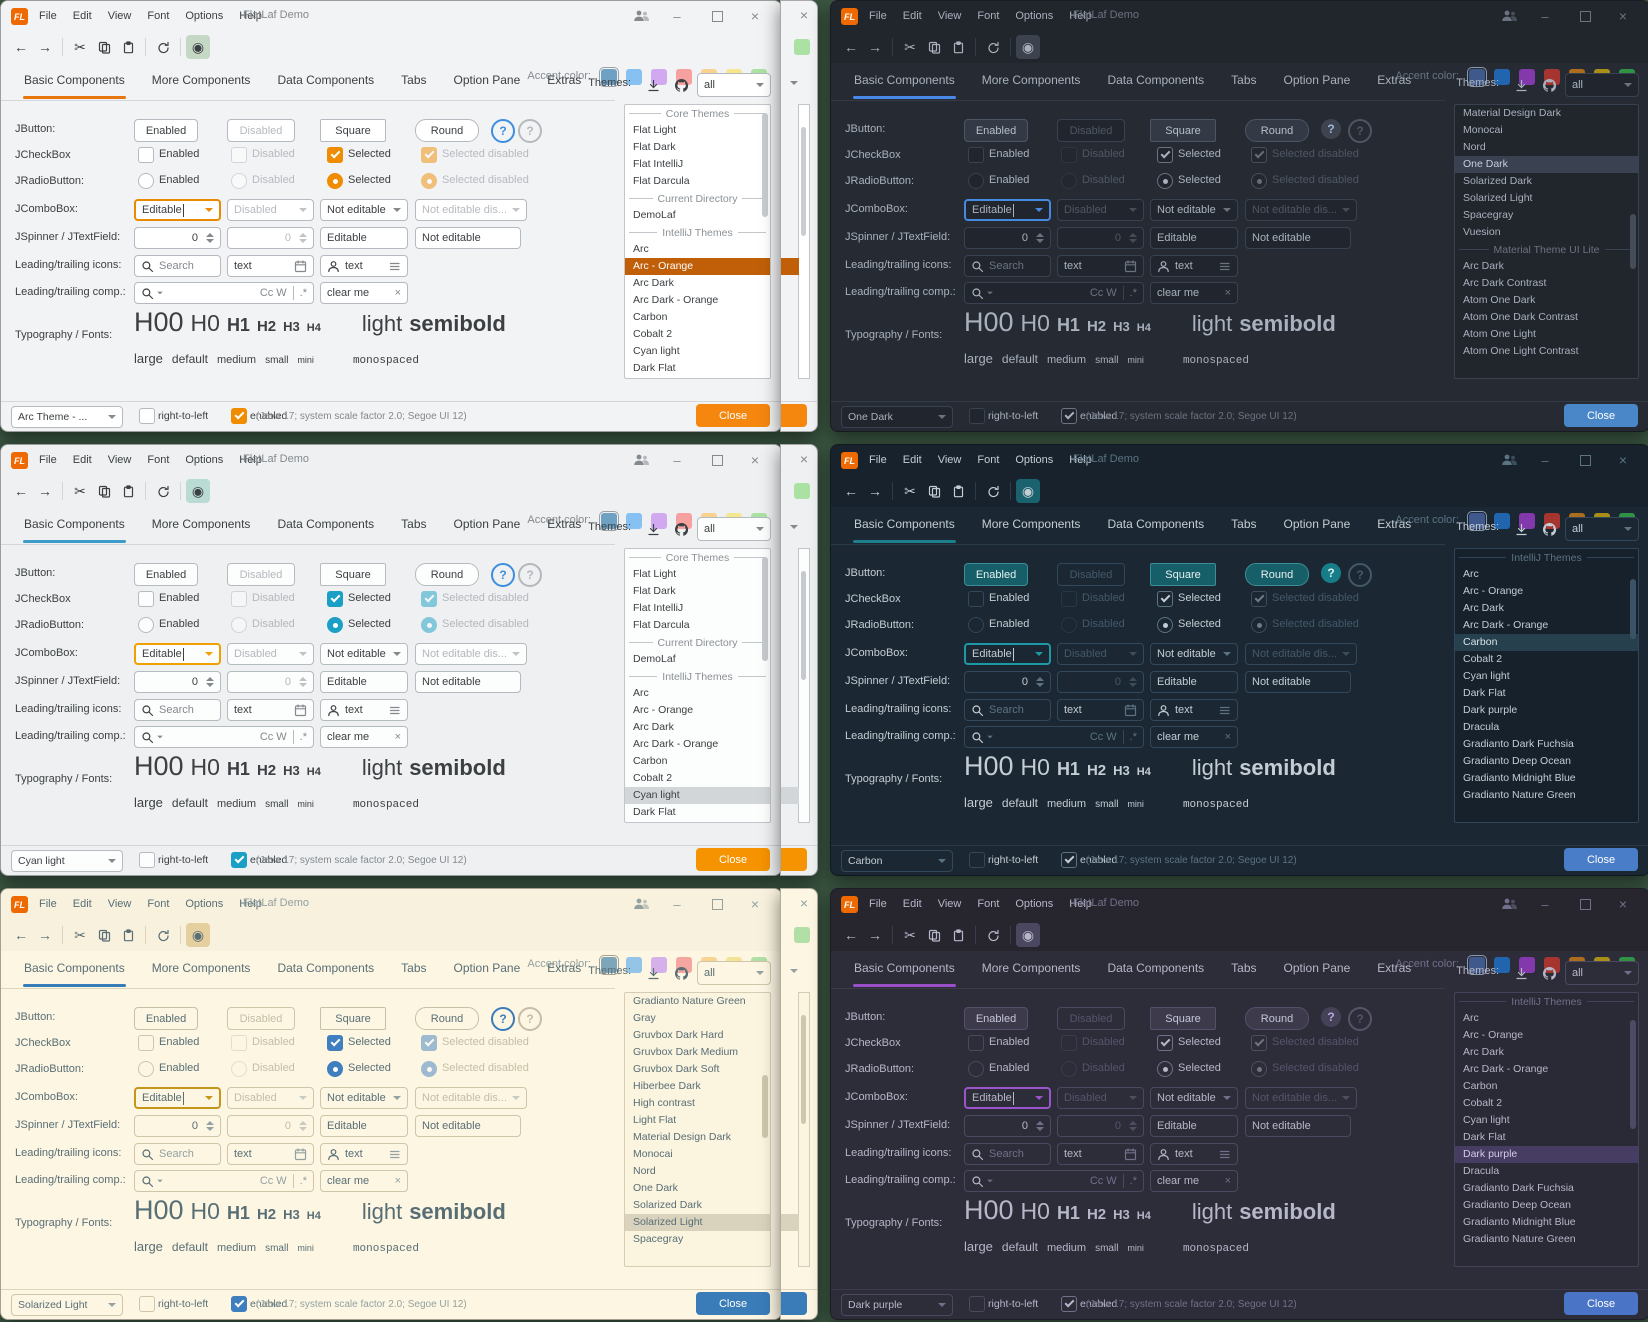 This screenshot has width=1648, height=1322. What do you see at coordinates (564, 80) in the screenshot?
I see `tab-extras: Extras` at bounding box center [564, 80].